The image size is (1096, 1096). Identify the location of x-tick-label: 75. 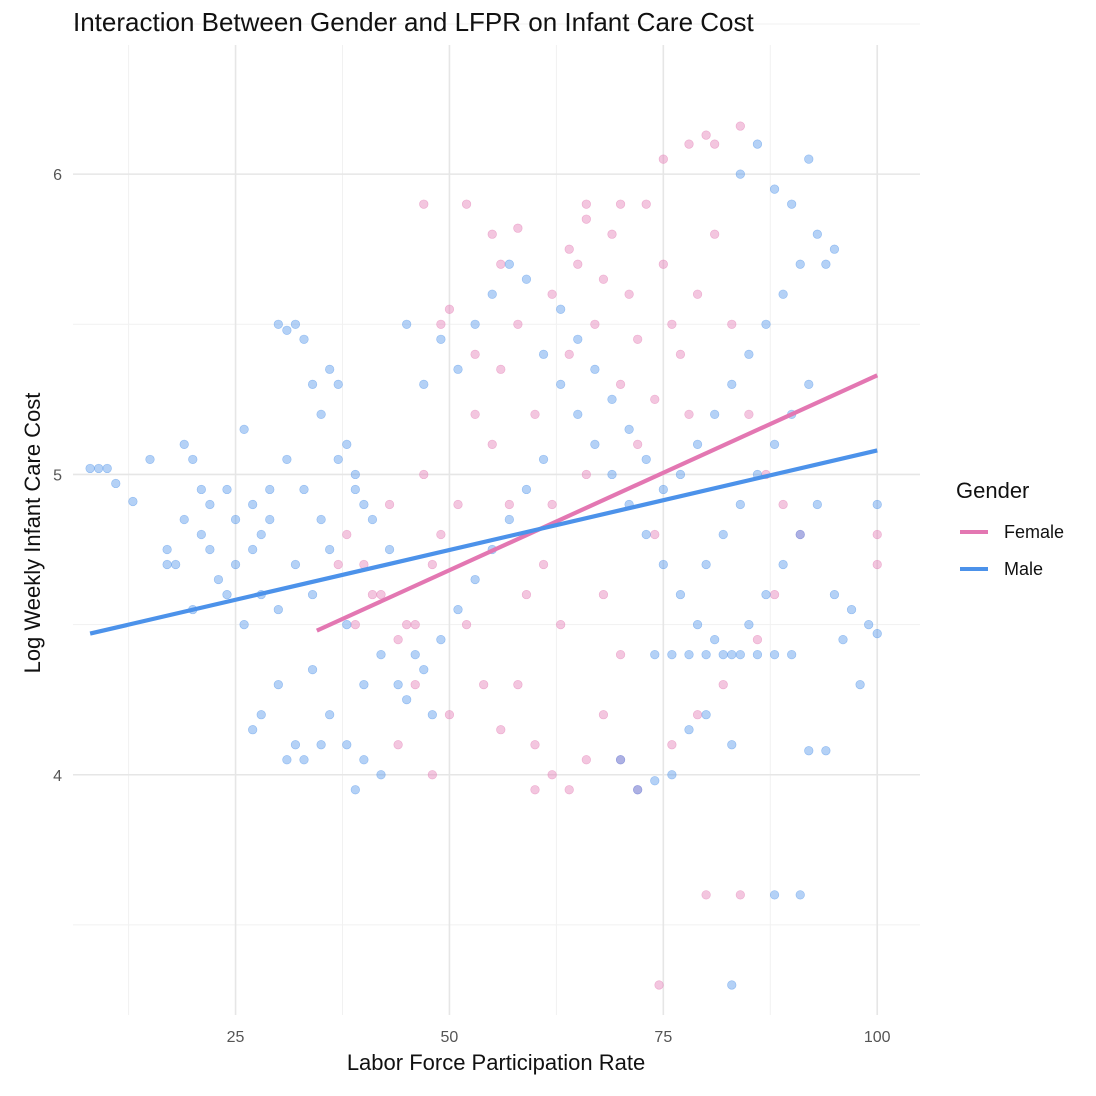
(663, 1037).